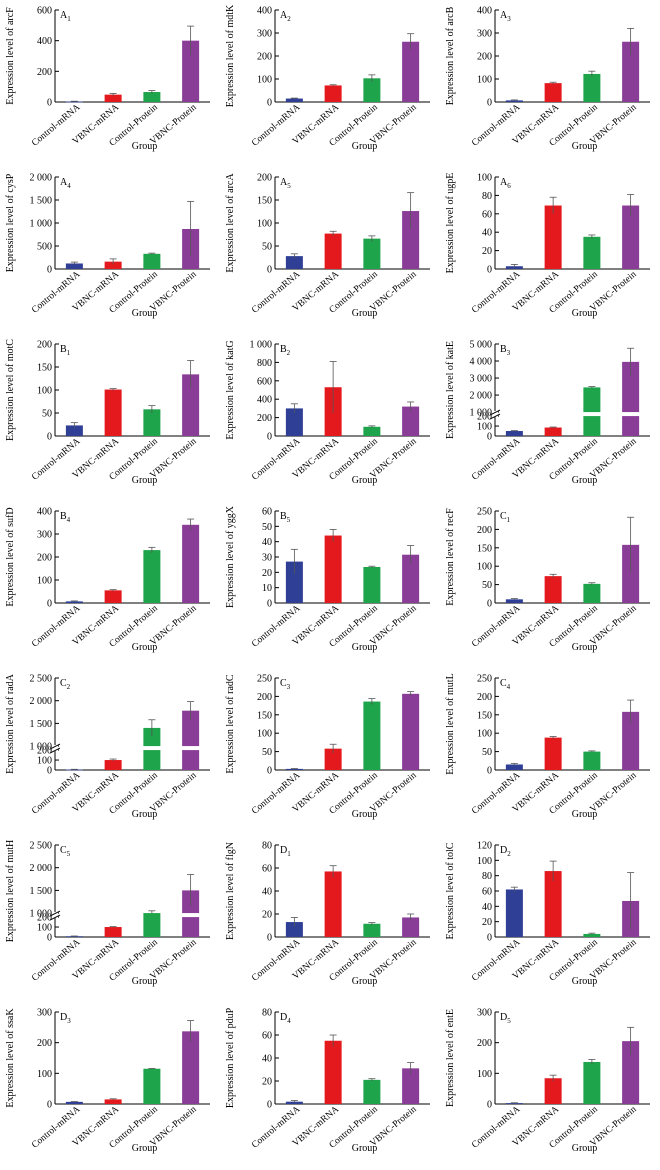 Image resolution: width=660 pixels, height=1170 pixels. Describe the element at coordinates (505, 350) in the screenshot. I see `panel-label: B3` at that location.